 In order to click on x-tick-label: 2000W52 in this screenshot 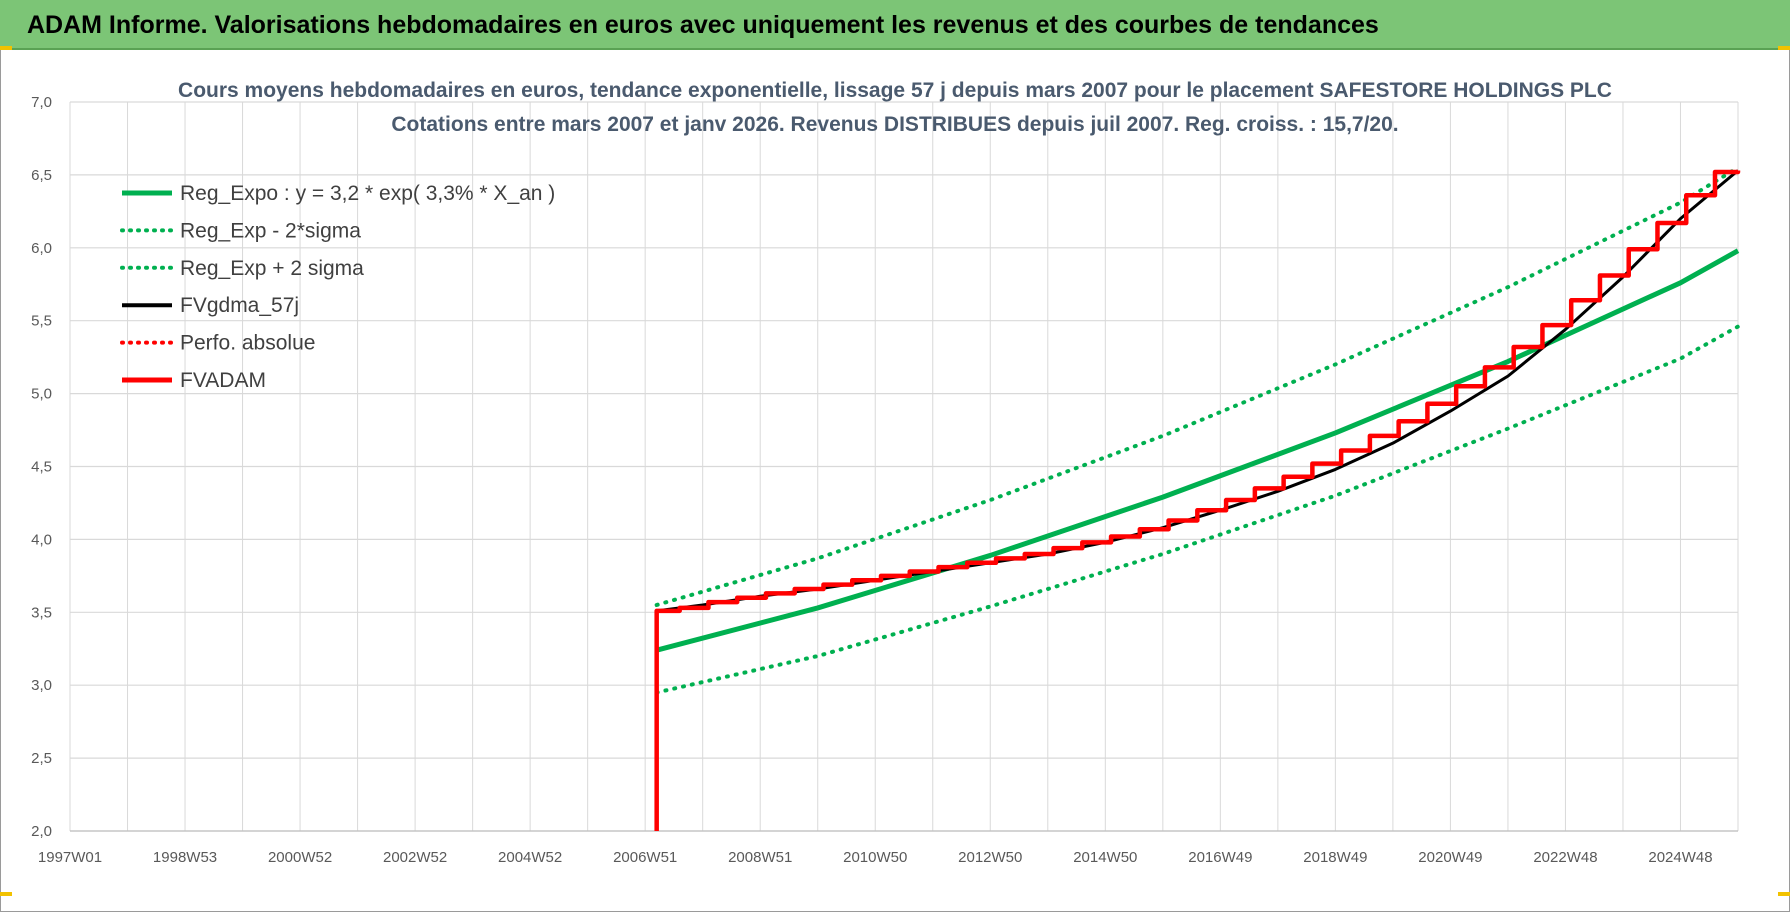, I will do `click(300, 857)`.